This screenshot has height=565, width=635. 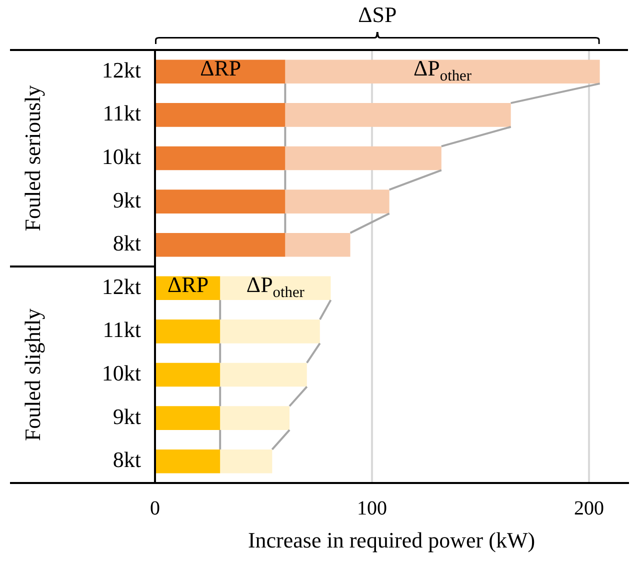 What do you see at coordinates (32, 158) in the screenshot?
I see `text: Fouled seriously` at bounding box center [32, 158].